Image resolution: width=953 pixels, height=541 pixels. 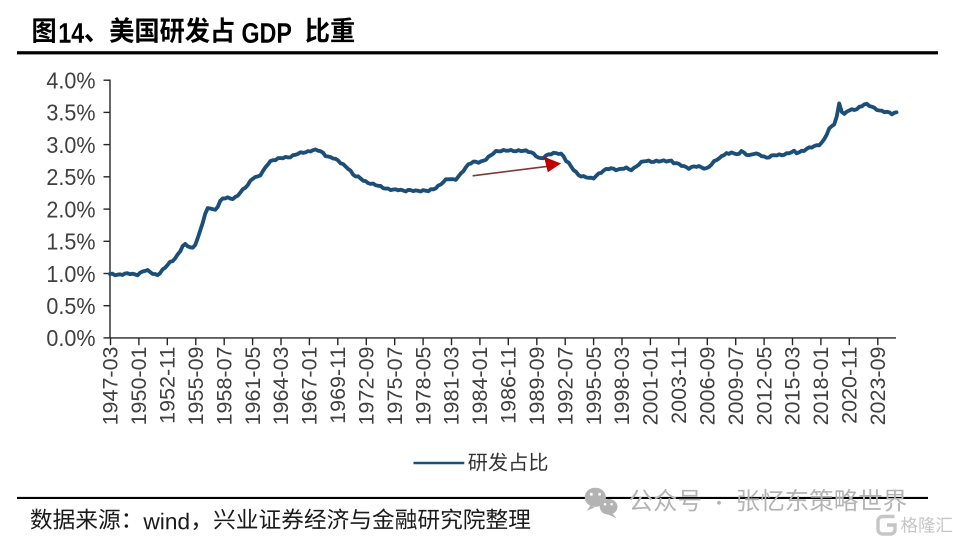 I want to click on svg-text: 2009-07, so click(x=736, y=386).